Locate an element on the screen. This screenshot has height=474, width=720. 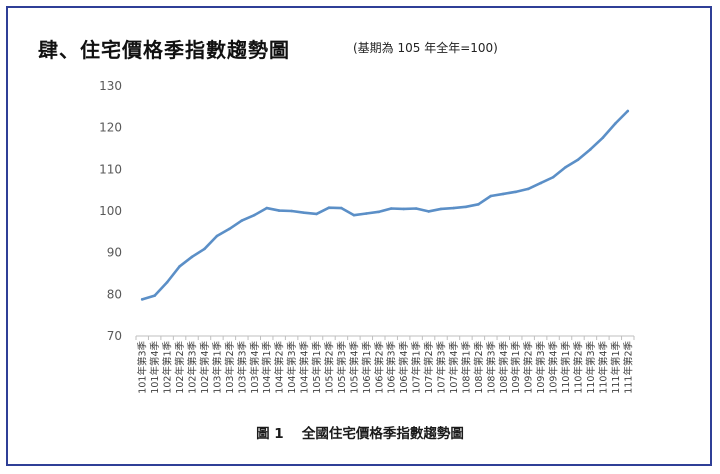
x-tick-label: 109年第3季 is located at coordinates (541, 367).